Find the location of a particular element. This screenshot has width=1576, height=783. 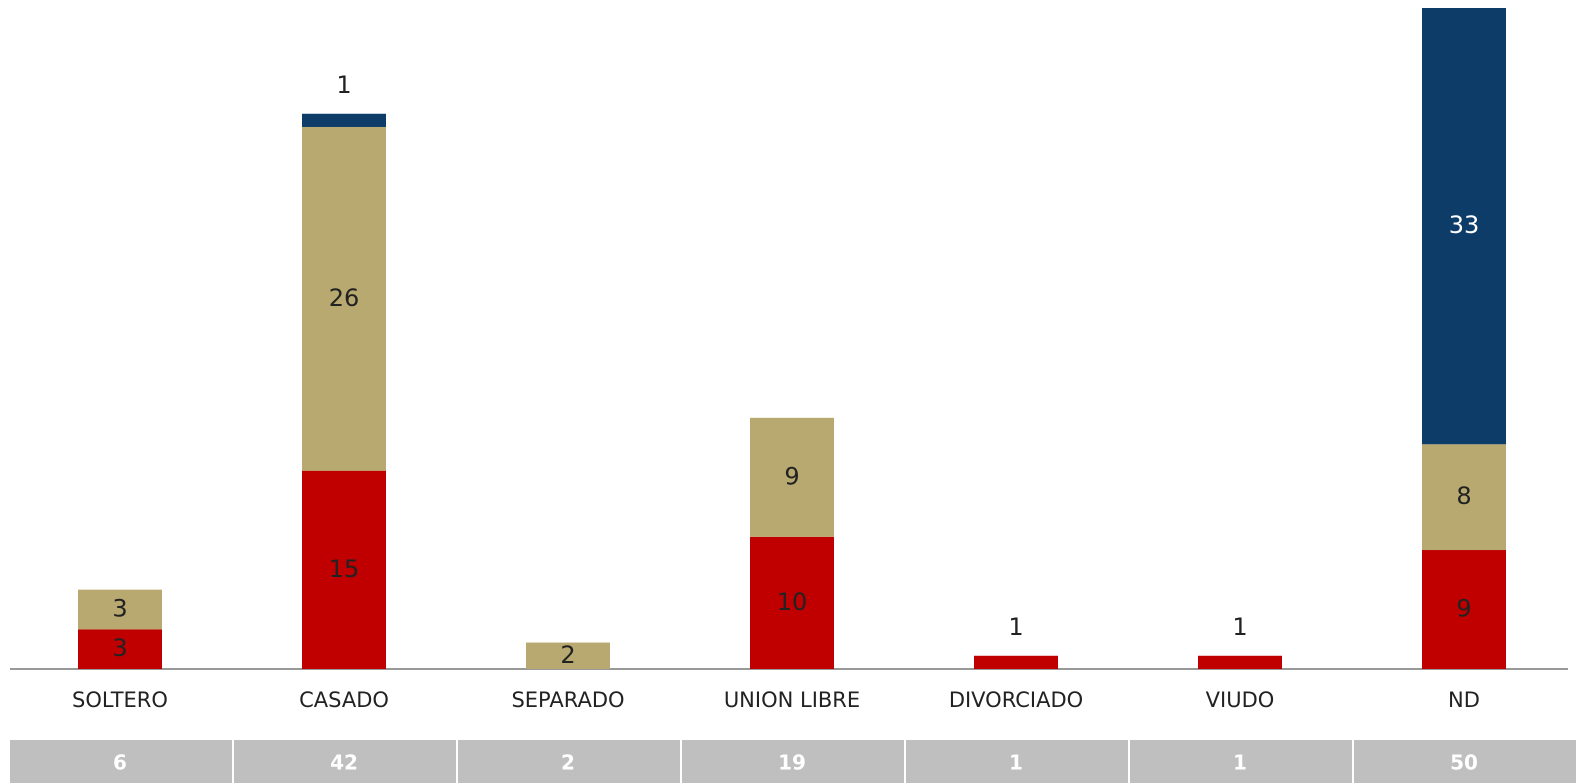

total-label: 6 is located at coordinates (120, 763).